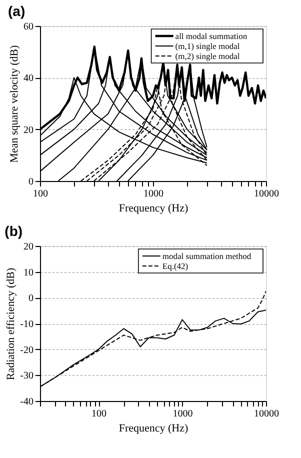 Image resolution: width=301 pixels, height=458 pixels. I want to click on y-tick-label: 10, so click(29, 272).